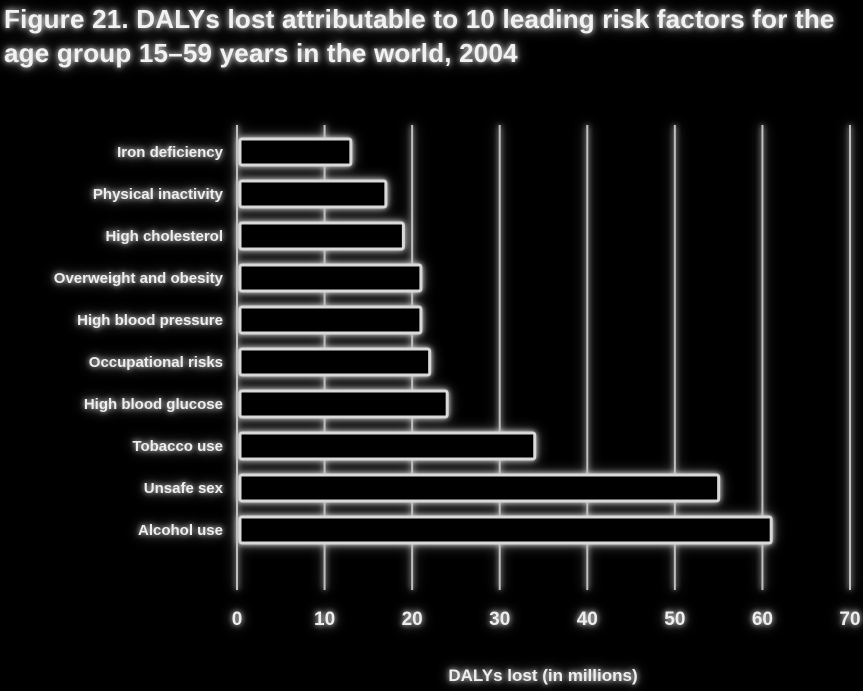 Image resolution: width=863 pixels, height=691 pixels. I want to click on bar-occupational-risks, so click(335, 362).